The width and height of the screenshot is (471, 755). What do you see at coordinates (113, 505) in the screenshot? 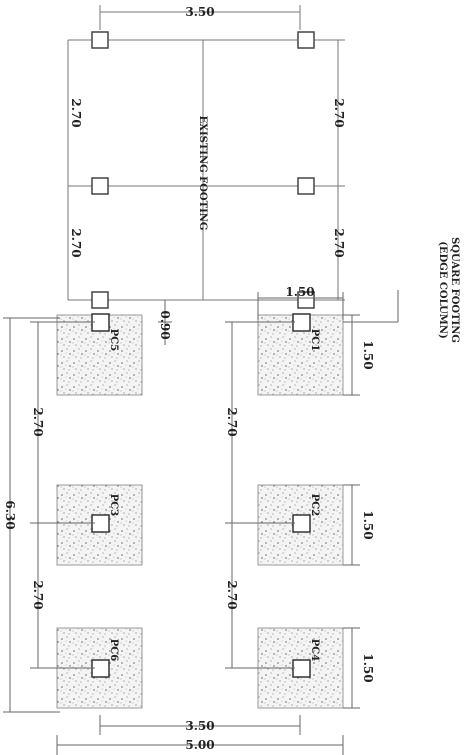
I see `footing-tag-pc3: PC3` at bounding box center [113, 505].